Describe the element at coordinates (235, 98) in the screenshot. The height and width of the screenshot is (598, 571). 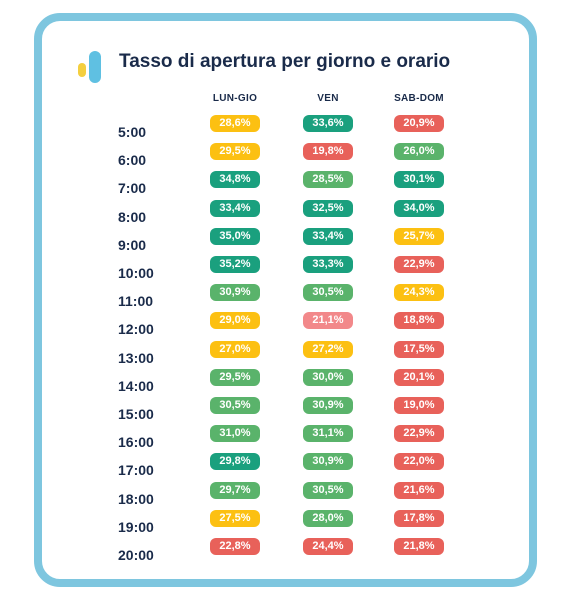
I see `column-header-lun-gio: LUN-GIO` at that location.